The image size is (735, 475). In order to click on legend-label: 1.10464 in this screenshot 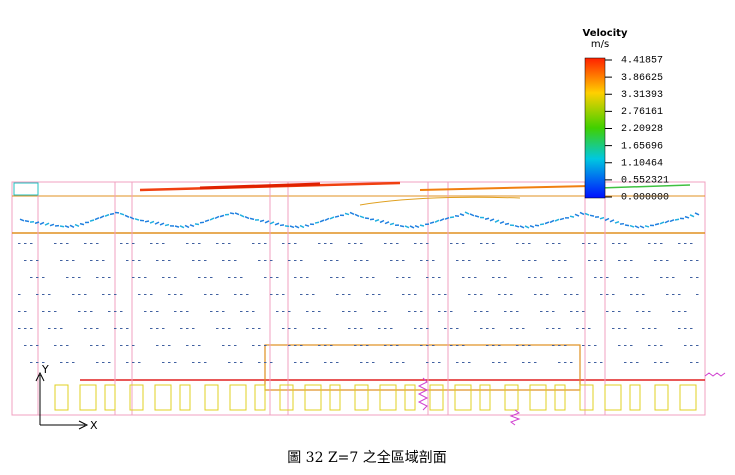, I will do `click(642, 163)`.